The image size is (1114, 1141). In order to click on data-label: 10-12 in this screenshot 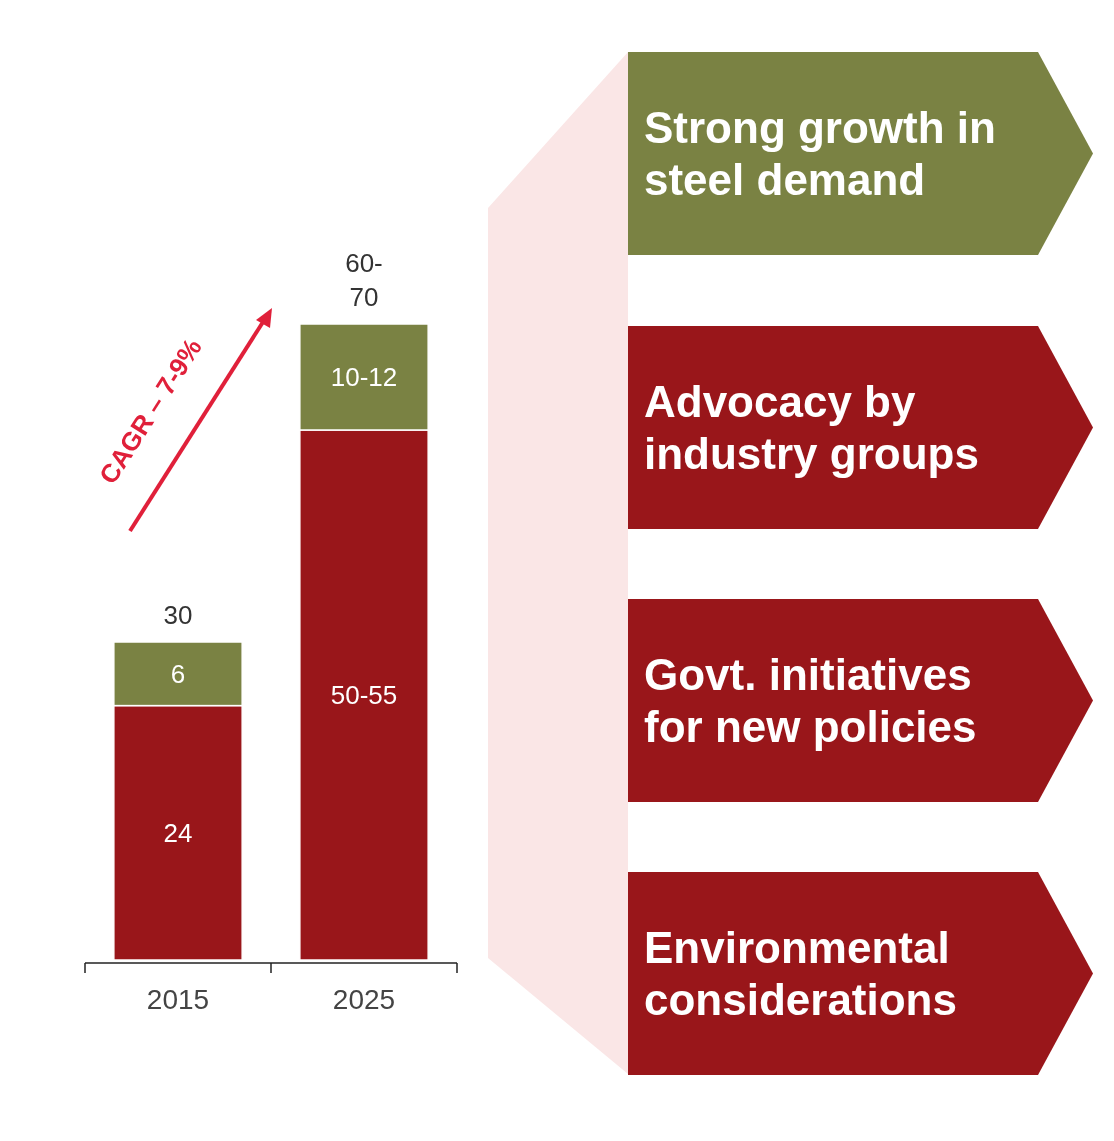, I will do `click(364, 377)`.